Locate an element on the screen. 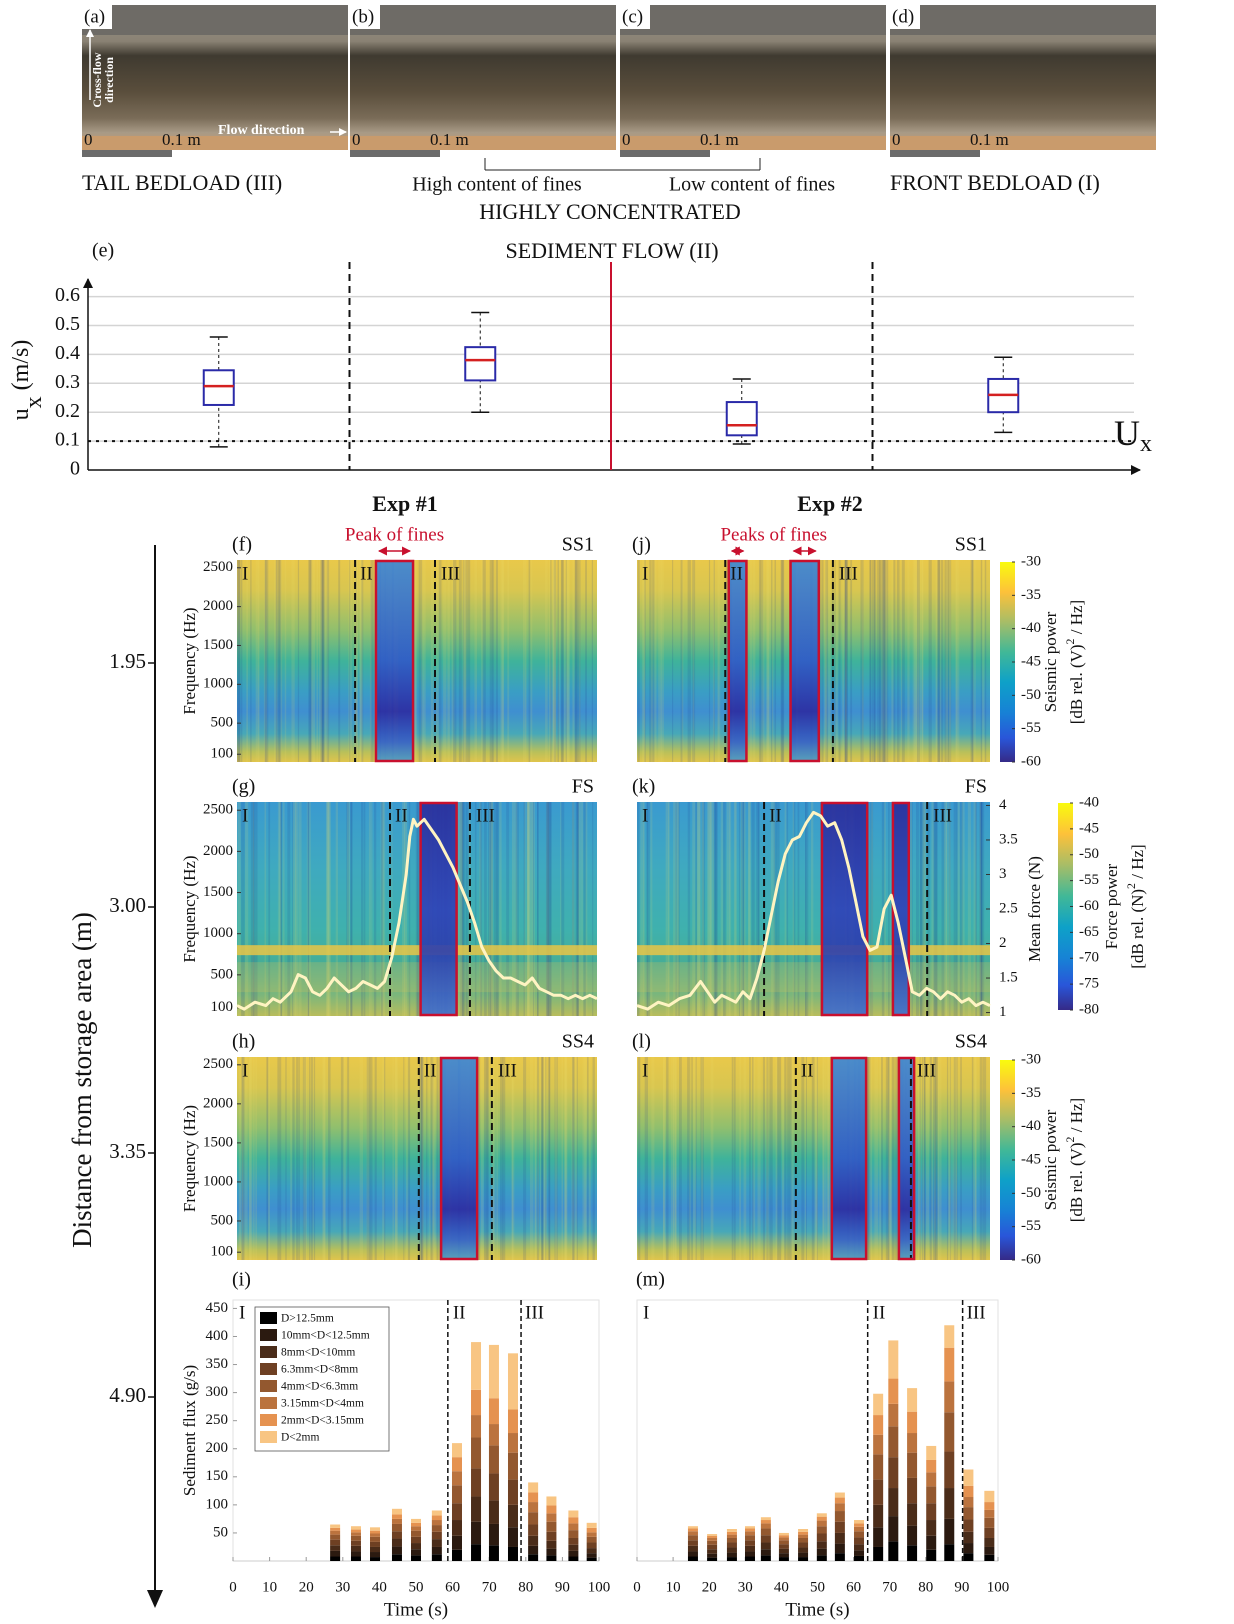  y-tick-label: 300 is located at coordinates (217, 1392).